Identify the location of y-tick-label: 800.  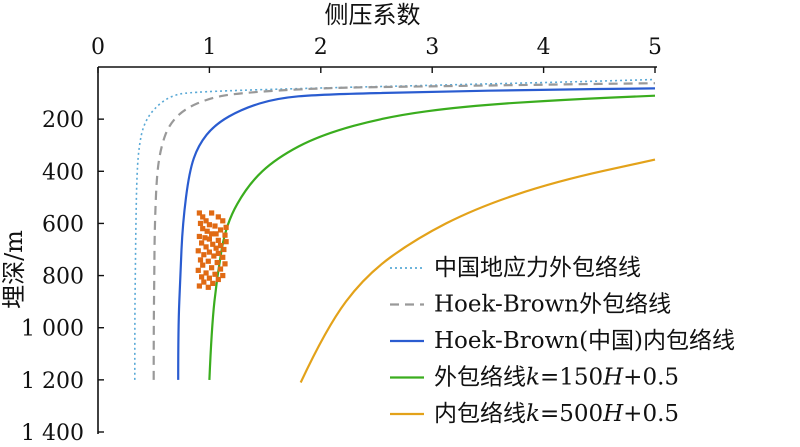
(63, 277).